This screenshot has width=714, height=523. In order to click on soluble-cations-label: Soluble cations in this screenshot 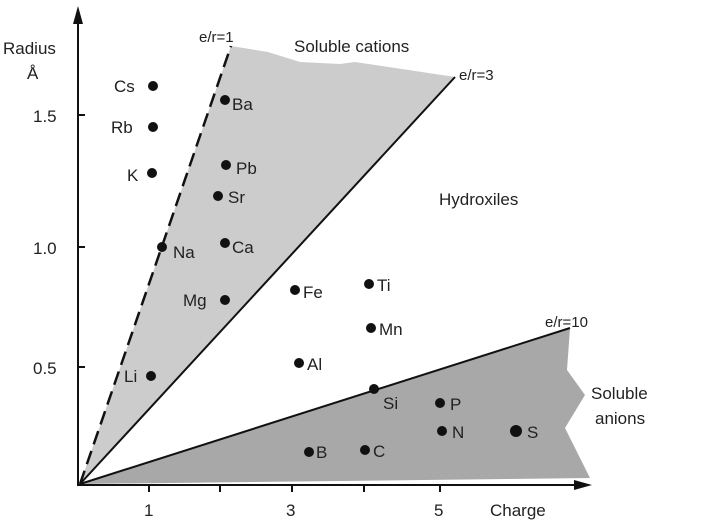, I will do `click(351, 46)`.